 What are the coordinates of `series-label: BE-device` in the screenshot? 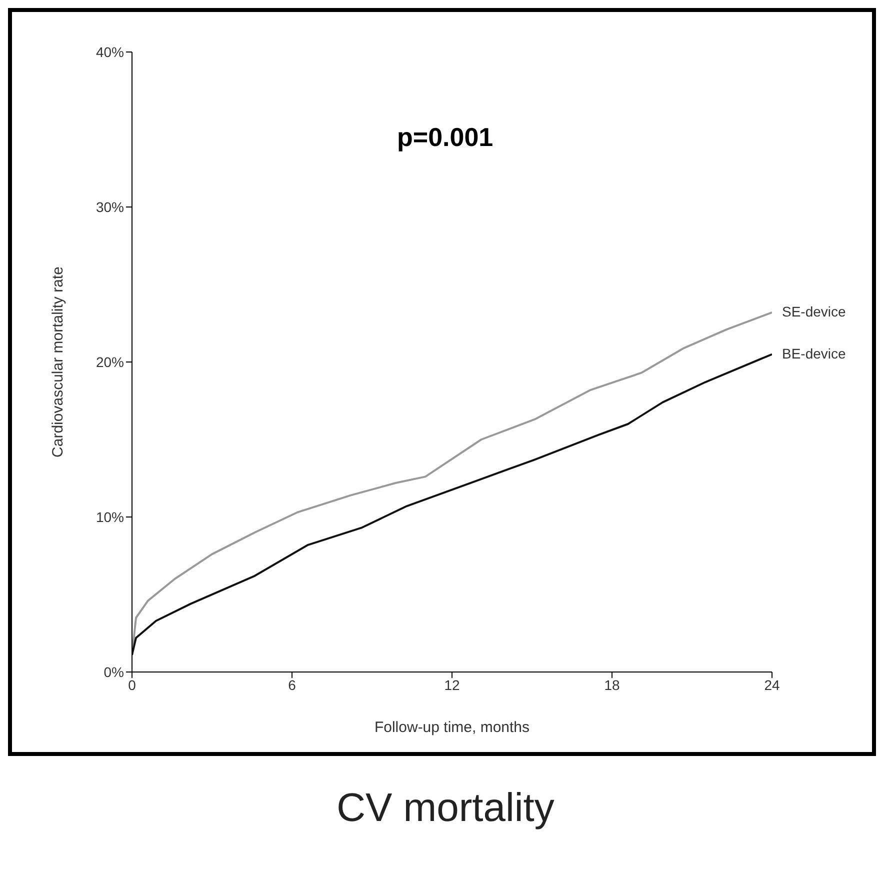 It's located at (814, 353).